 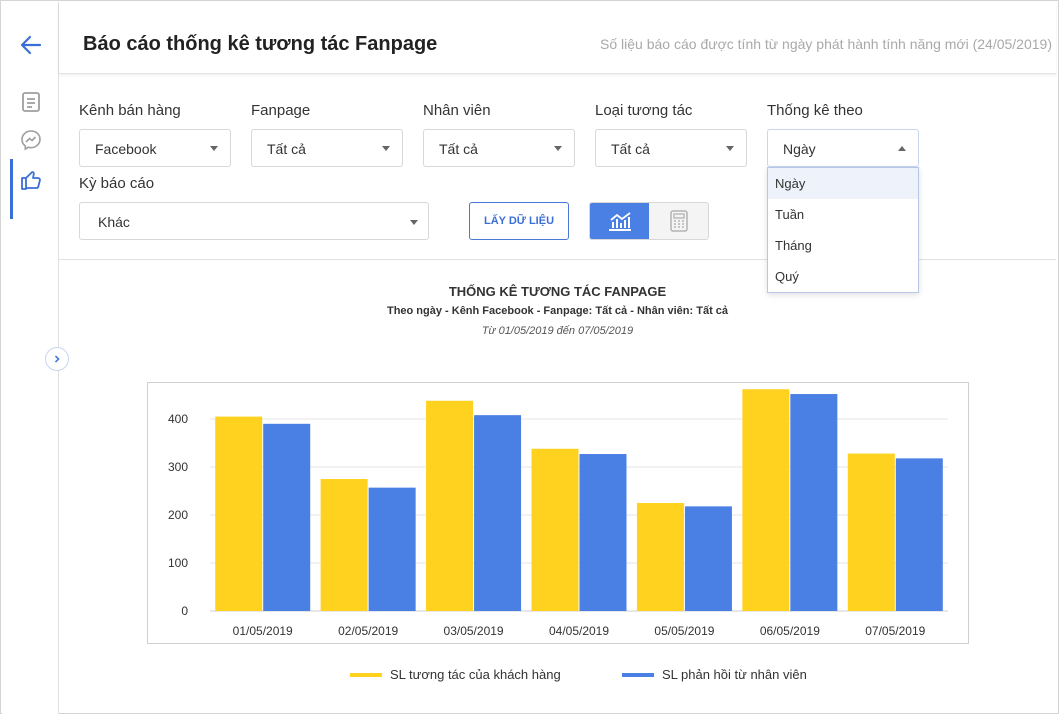 What do you see at coordinates (458, 149) in the screenshot?
I see `employee-value: Tất cả` at bounding box center [458, 149].